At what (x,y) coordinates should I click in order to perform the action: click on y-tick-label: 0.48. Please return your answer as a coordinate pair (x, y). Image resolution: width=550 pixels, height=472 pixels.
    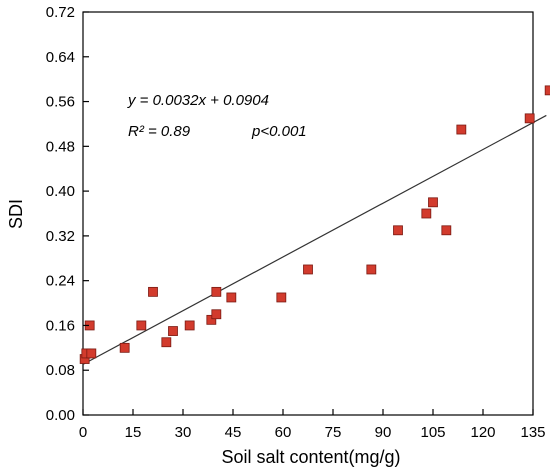
    Looking at the image, I should click on (60, 146).